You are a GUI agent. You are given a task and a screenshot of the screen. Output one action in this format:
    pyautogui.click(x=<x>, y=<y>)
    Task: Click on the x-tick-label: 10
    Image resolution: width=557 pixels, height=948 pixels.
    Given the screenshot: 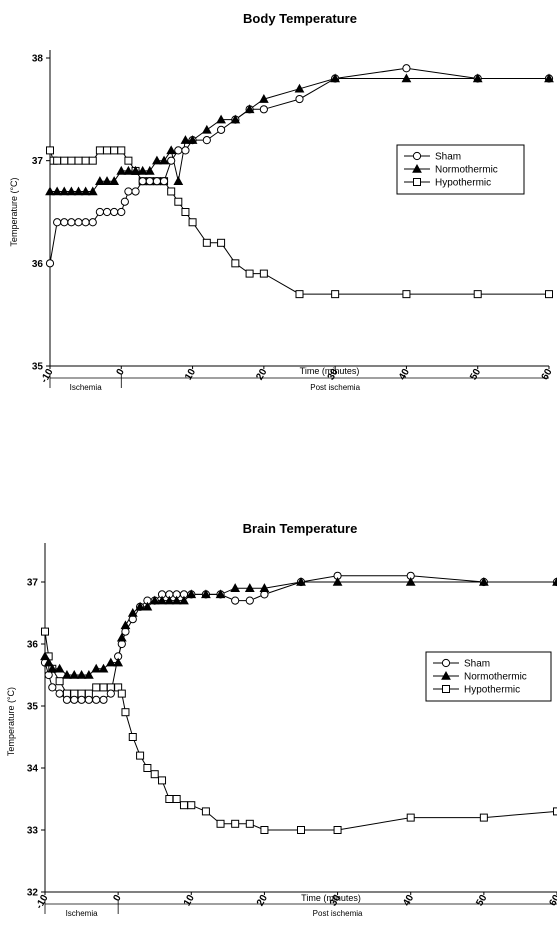 What is the action you would take?
    pyautogui.click(x=190, y=375)
    